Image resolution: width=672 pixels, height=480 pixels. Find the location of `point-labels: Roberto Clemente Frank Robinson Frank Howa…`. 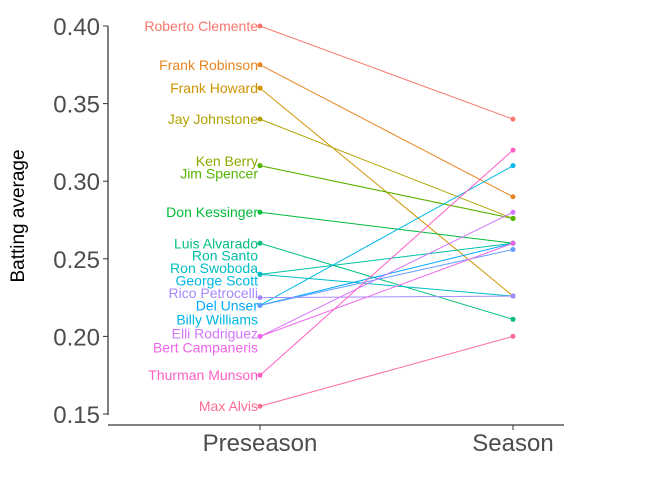

point-labels: Roberto Clemente Frank Robinson Frank Howa… is located at coordinates (201, 216).